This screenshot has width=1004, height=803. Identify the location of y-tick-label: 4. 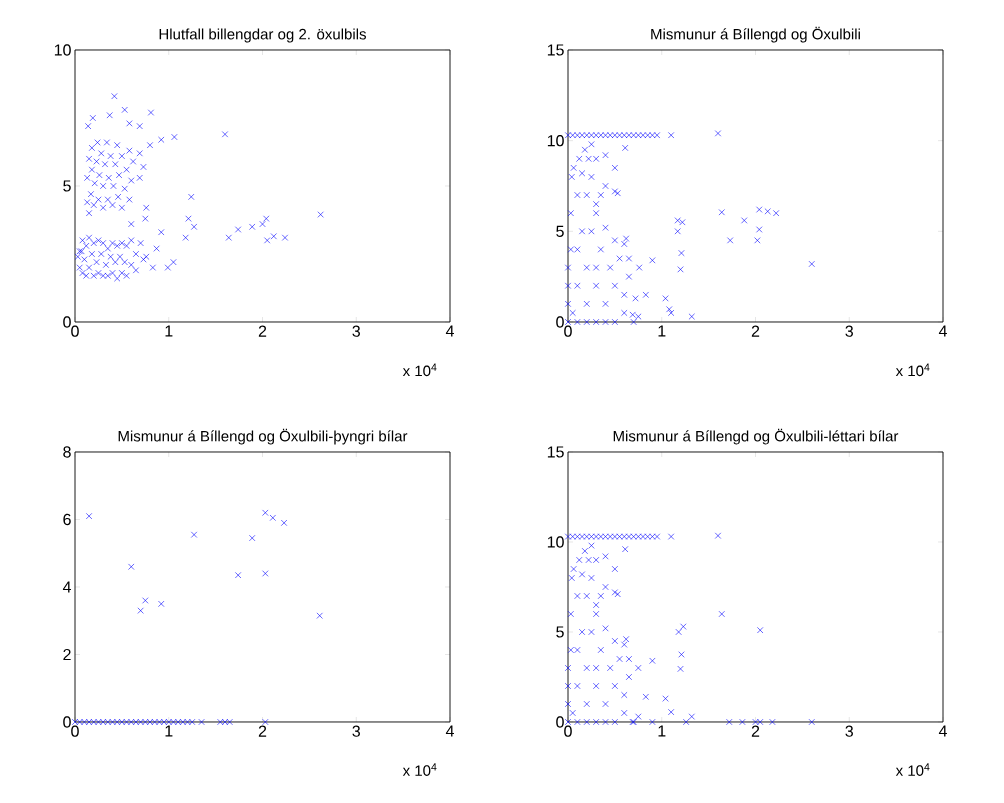
(66, 587).